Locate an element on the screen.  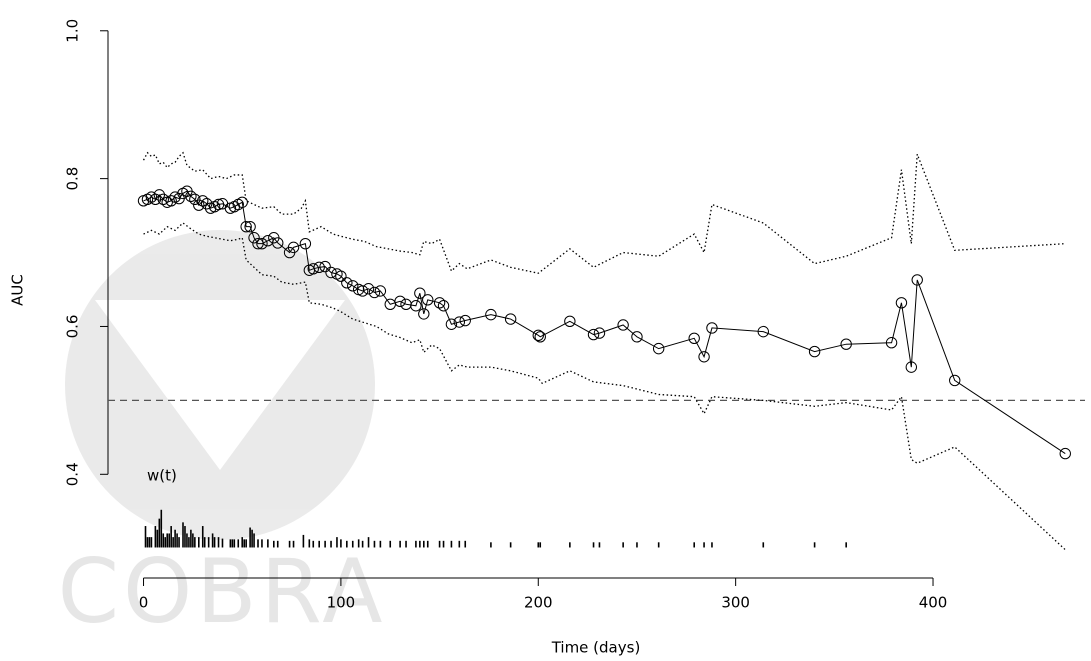
weights-label: w(t) is located at coordinates (162, 476).